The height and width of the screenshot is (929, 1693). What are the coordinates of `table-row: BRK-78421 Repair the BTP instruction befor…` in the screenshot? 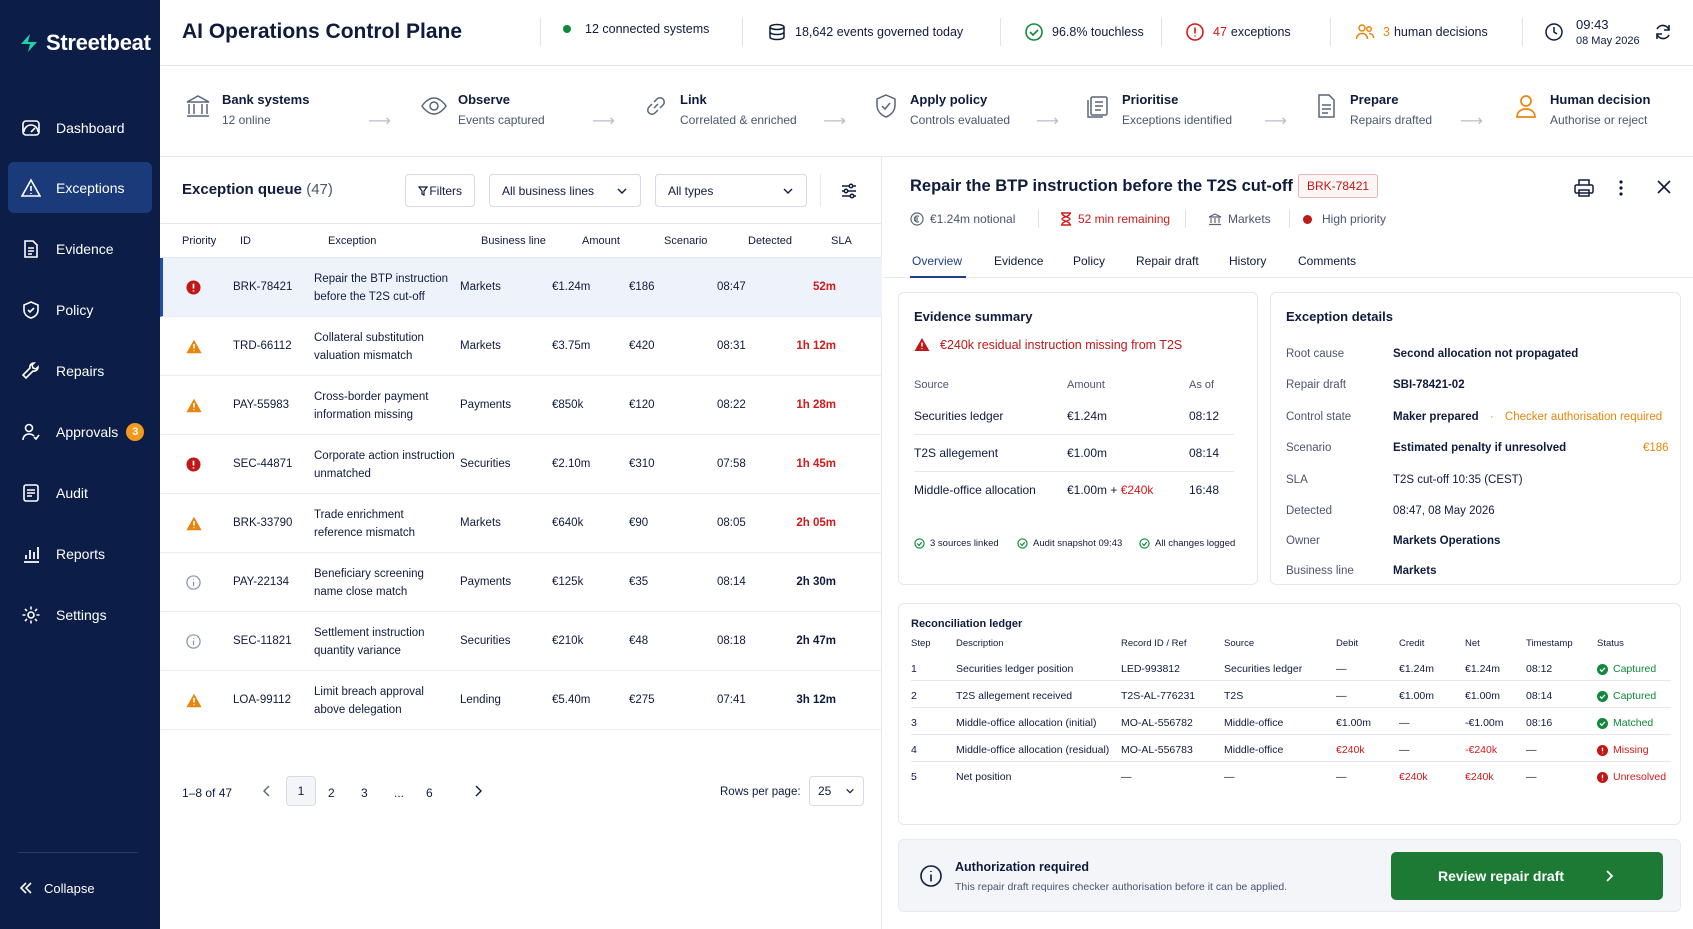 It's located at (521, 287).